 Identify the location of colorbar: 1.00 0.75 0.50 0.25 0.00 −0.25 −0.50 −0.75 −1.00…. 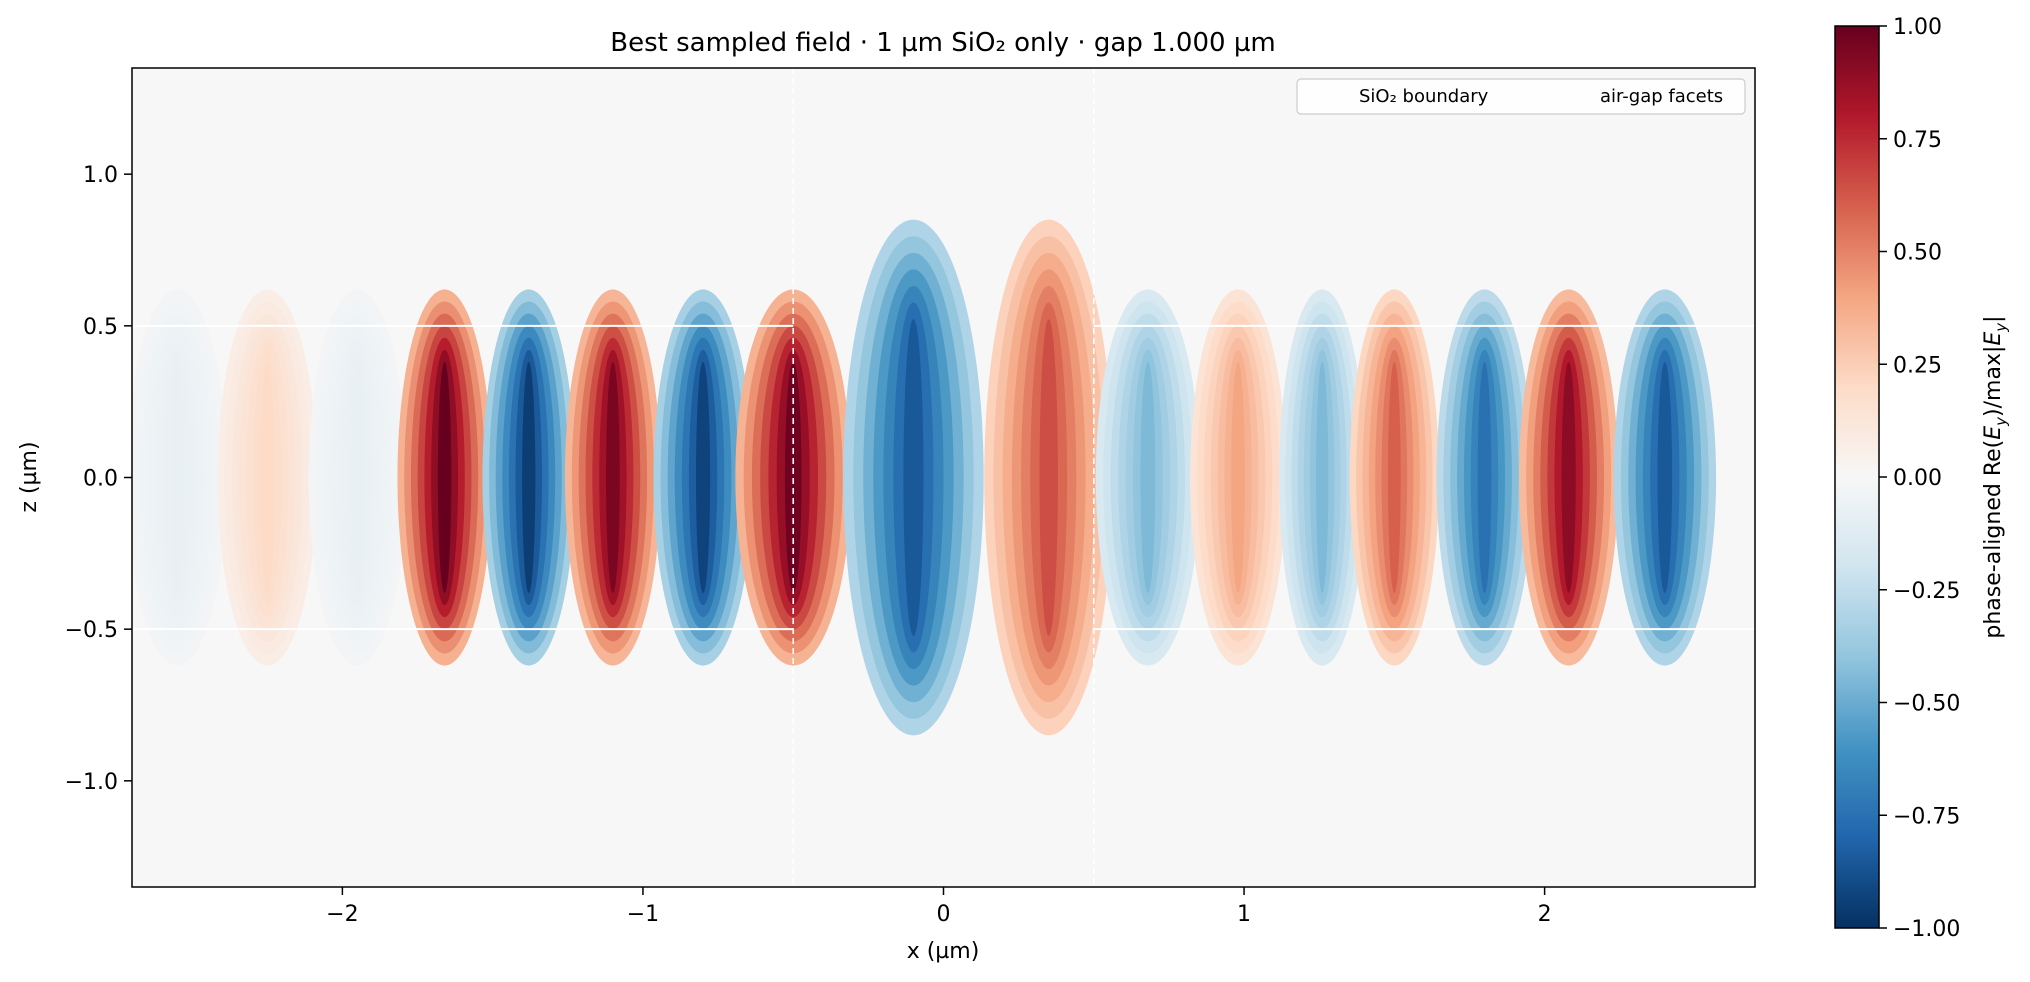
(1922, 478).